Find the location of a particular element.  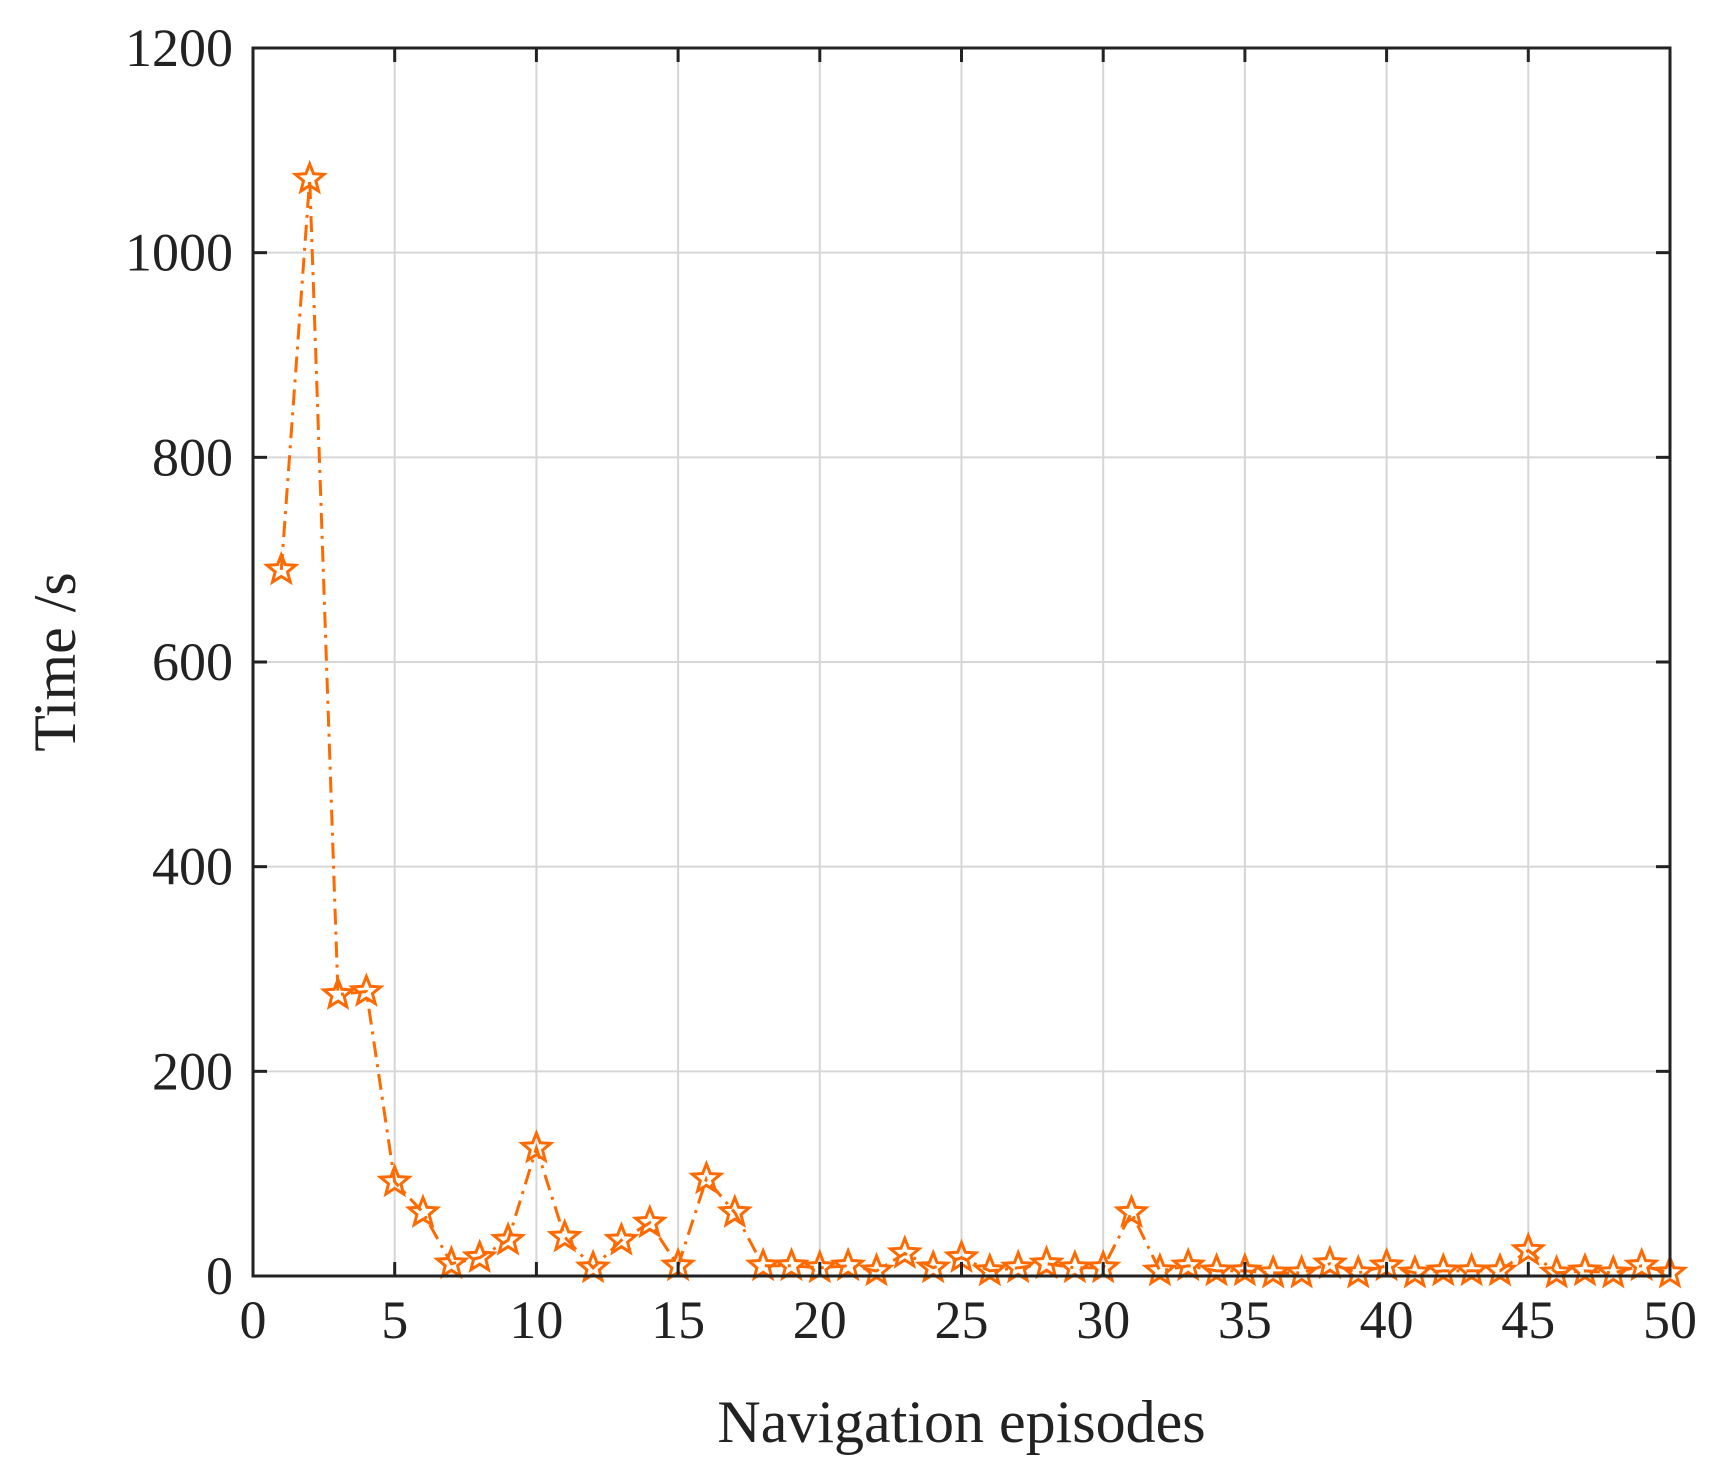

y-tick-label: 1200 is located at coordinates (179, 48).